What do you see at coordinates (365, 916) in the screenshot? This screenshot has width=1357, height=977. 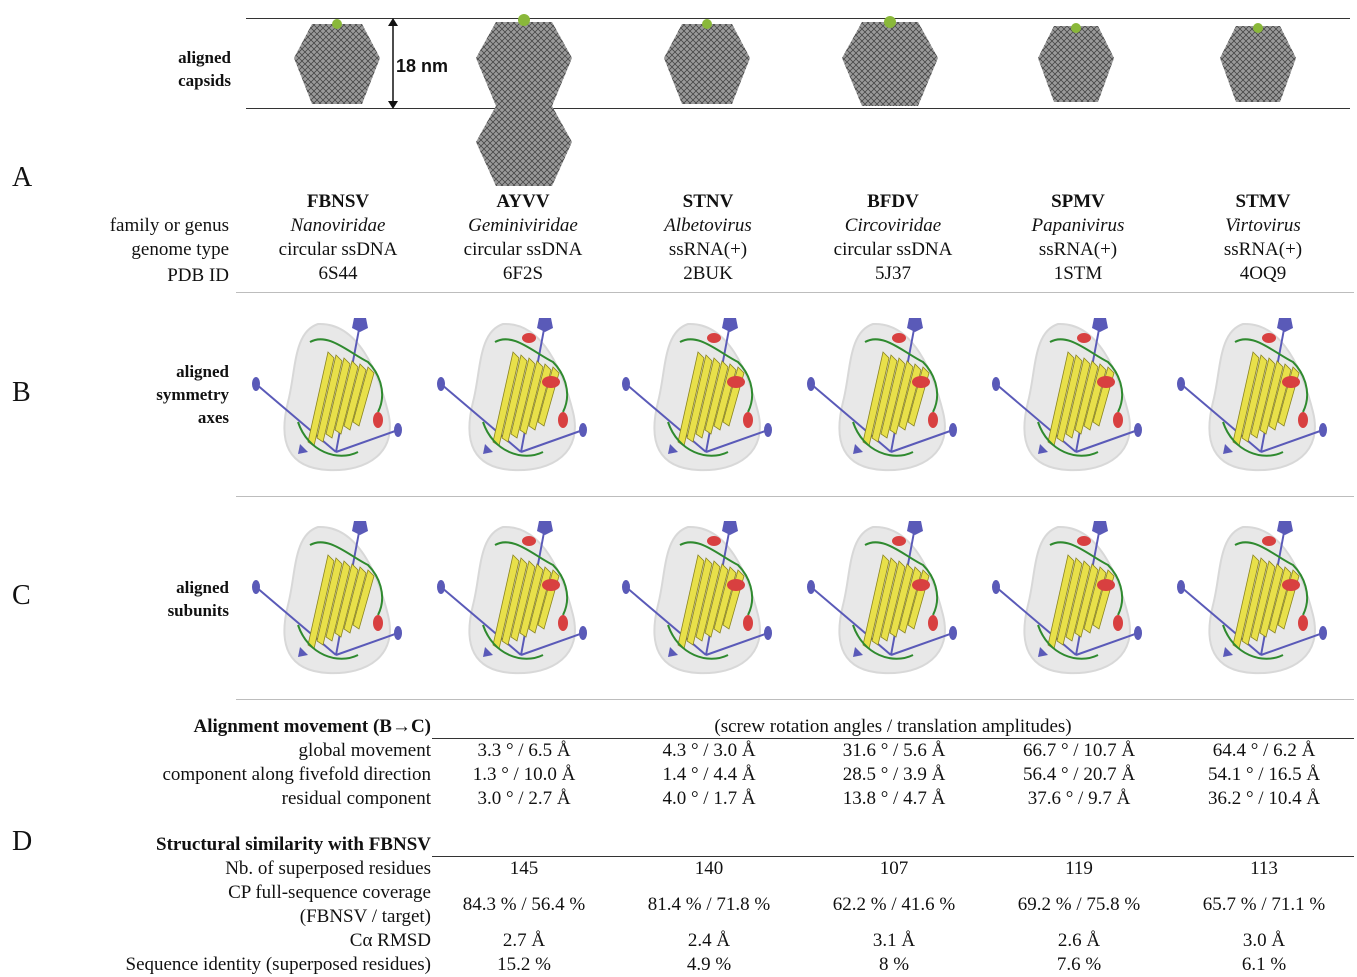 I see `similarity-row-label: (FBNSV / target)` at bounding box center [365, 916].